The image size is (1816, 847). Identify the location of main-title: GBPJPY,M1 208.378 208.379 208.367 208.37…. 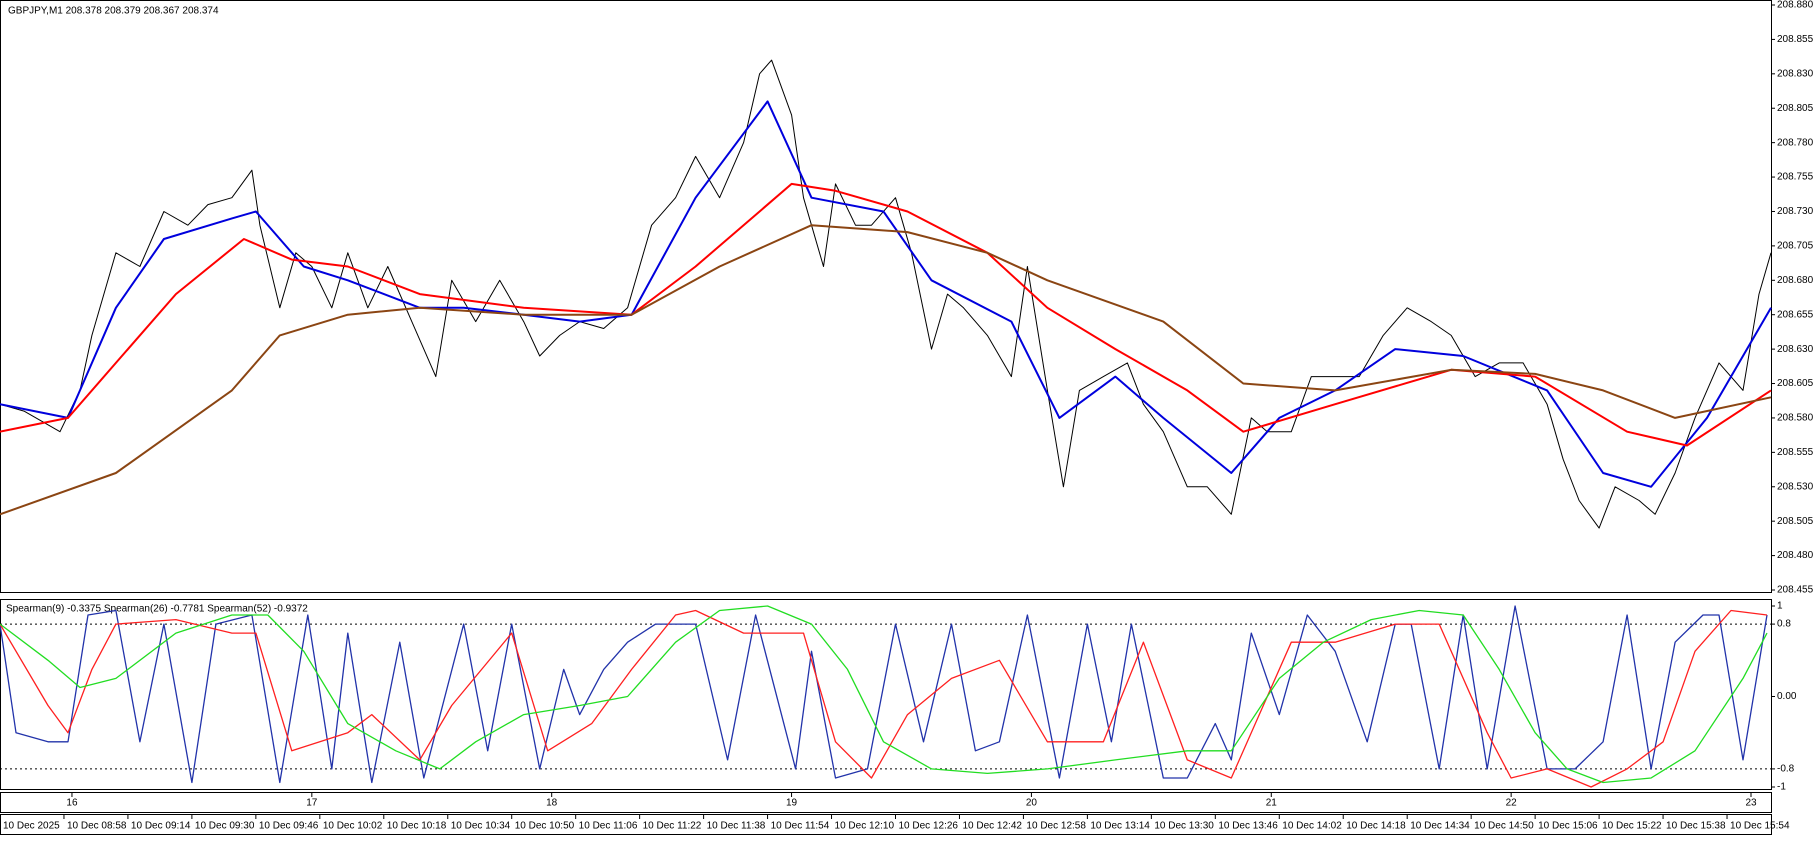
(113, 11).